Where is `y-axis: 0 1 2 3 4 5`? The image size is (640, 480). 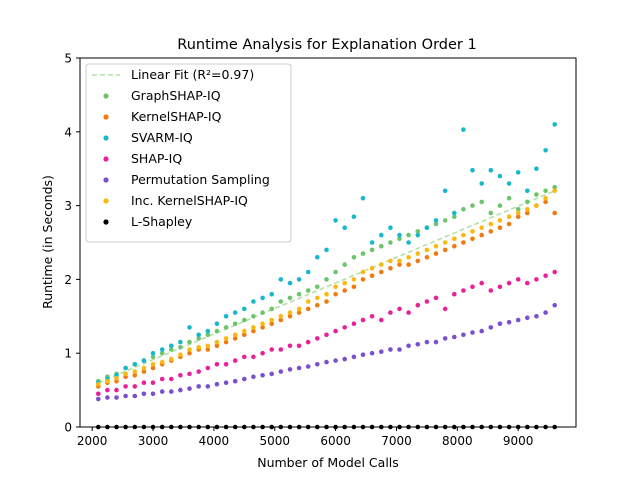
y-axis: 0 1 2 3 4 5 is located at coordinates (72, 243).